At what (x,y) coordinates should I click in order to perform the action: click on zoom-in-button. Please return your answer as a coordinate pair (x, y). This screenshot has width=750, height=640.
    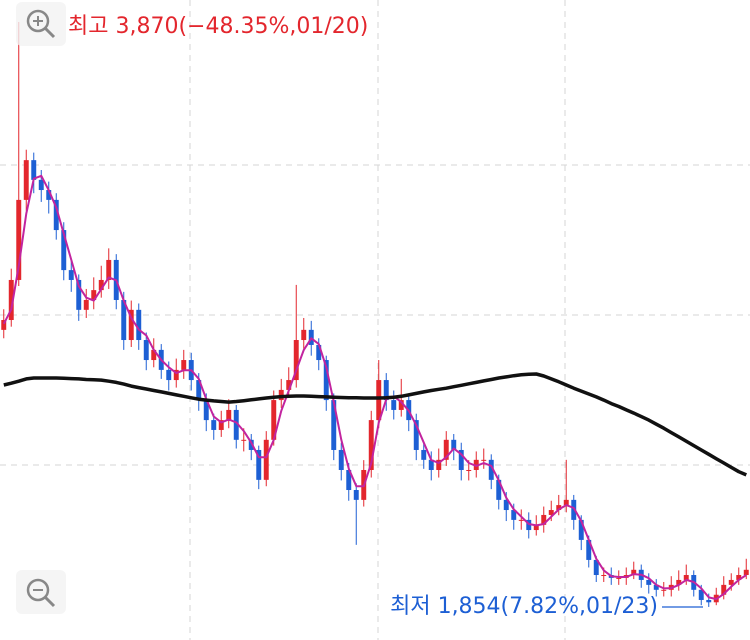
    Looking at the image, I should click on (41, 24).